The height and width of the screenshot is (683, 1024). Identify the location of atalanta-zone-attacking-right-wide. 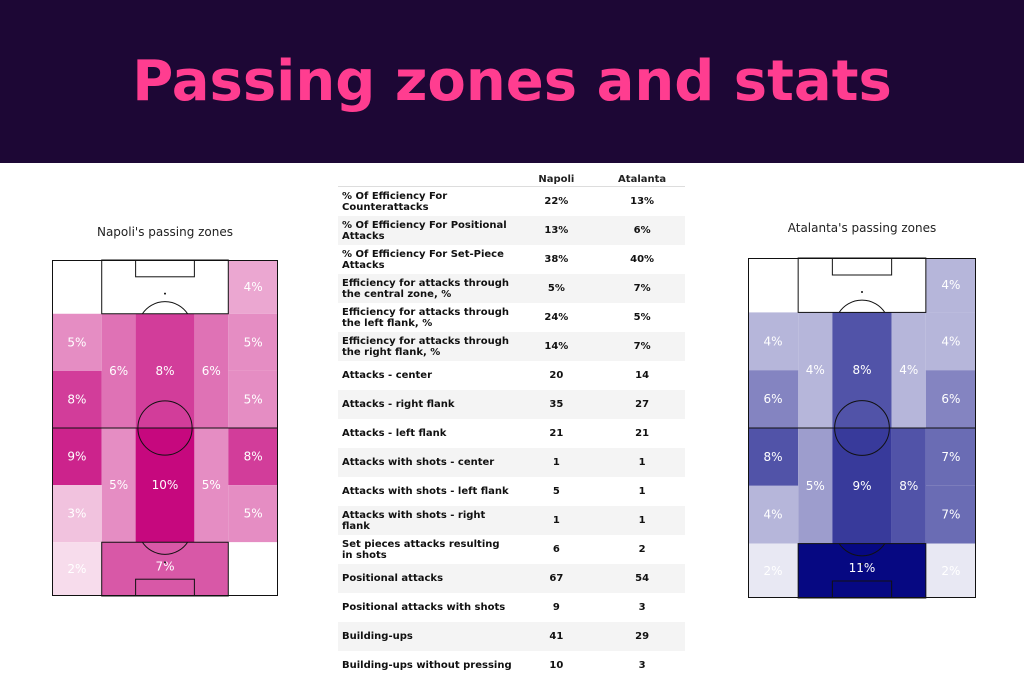
(950, 341).